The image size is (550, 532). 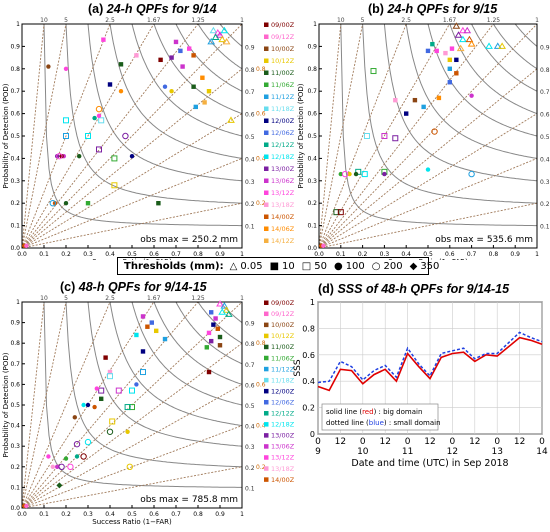 I want to click on x-tick-date-label: 13, so click(x=496, y=452).